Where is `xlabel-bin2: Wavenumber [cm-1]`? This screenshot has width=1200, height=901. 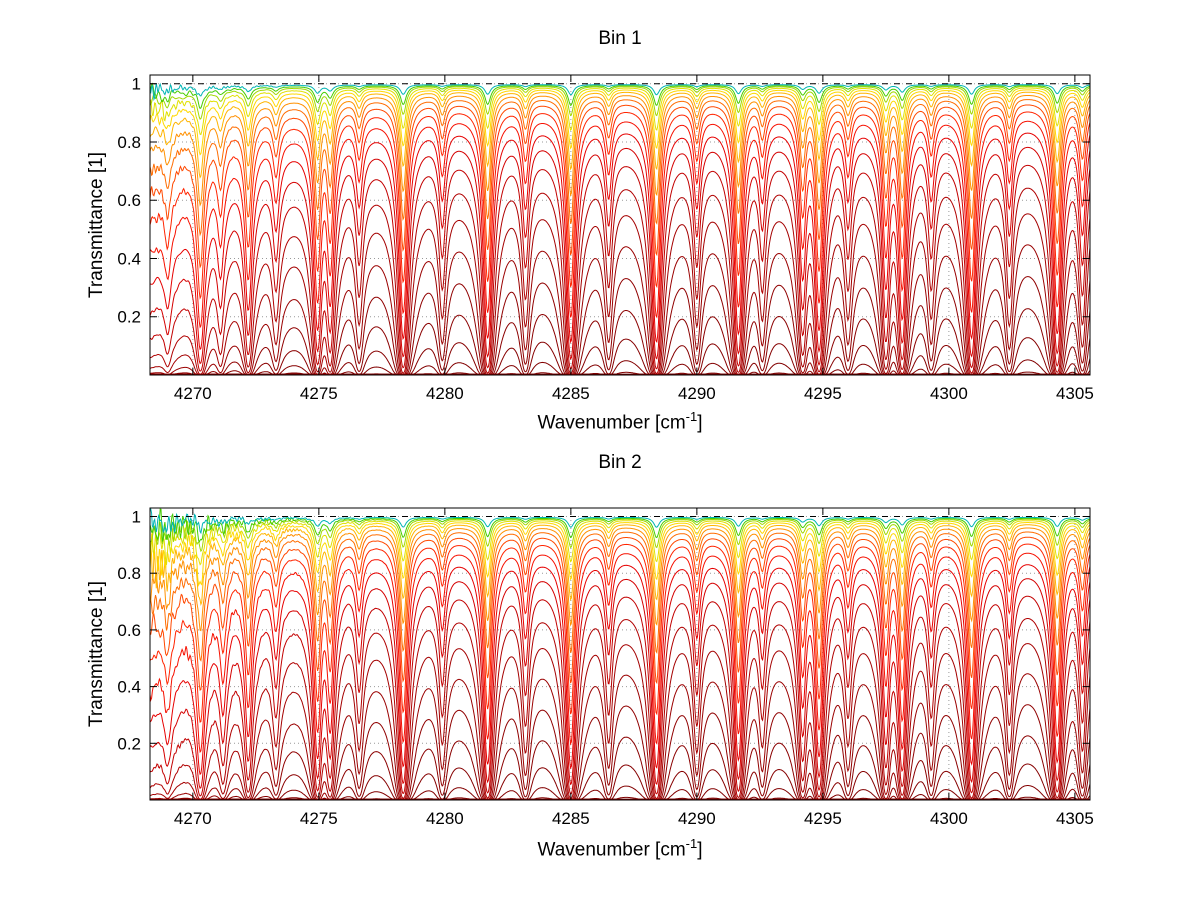 xlabel-bin2: Wavenumber [cm-1] is located at coordinates (620, 848).